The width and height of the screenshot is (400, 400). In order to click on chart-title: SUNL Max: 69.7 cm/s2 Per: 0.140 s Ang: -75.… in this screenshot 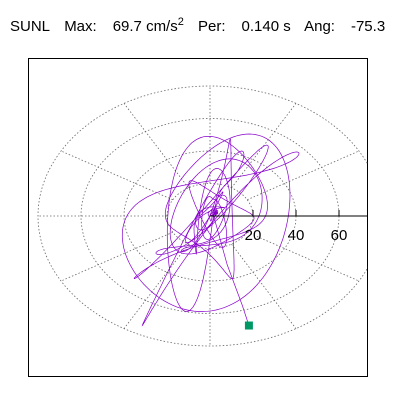, I will do `click(202, 25)`.